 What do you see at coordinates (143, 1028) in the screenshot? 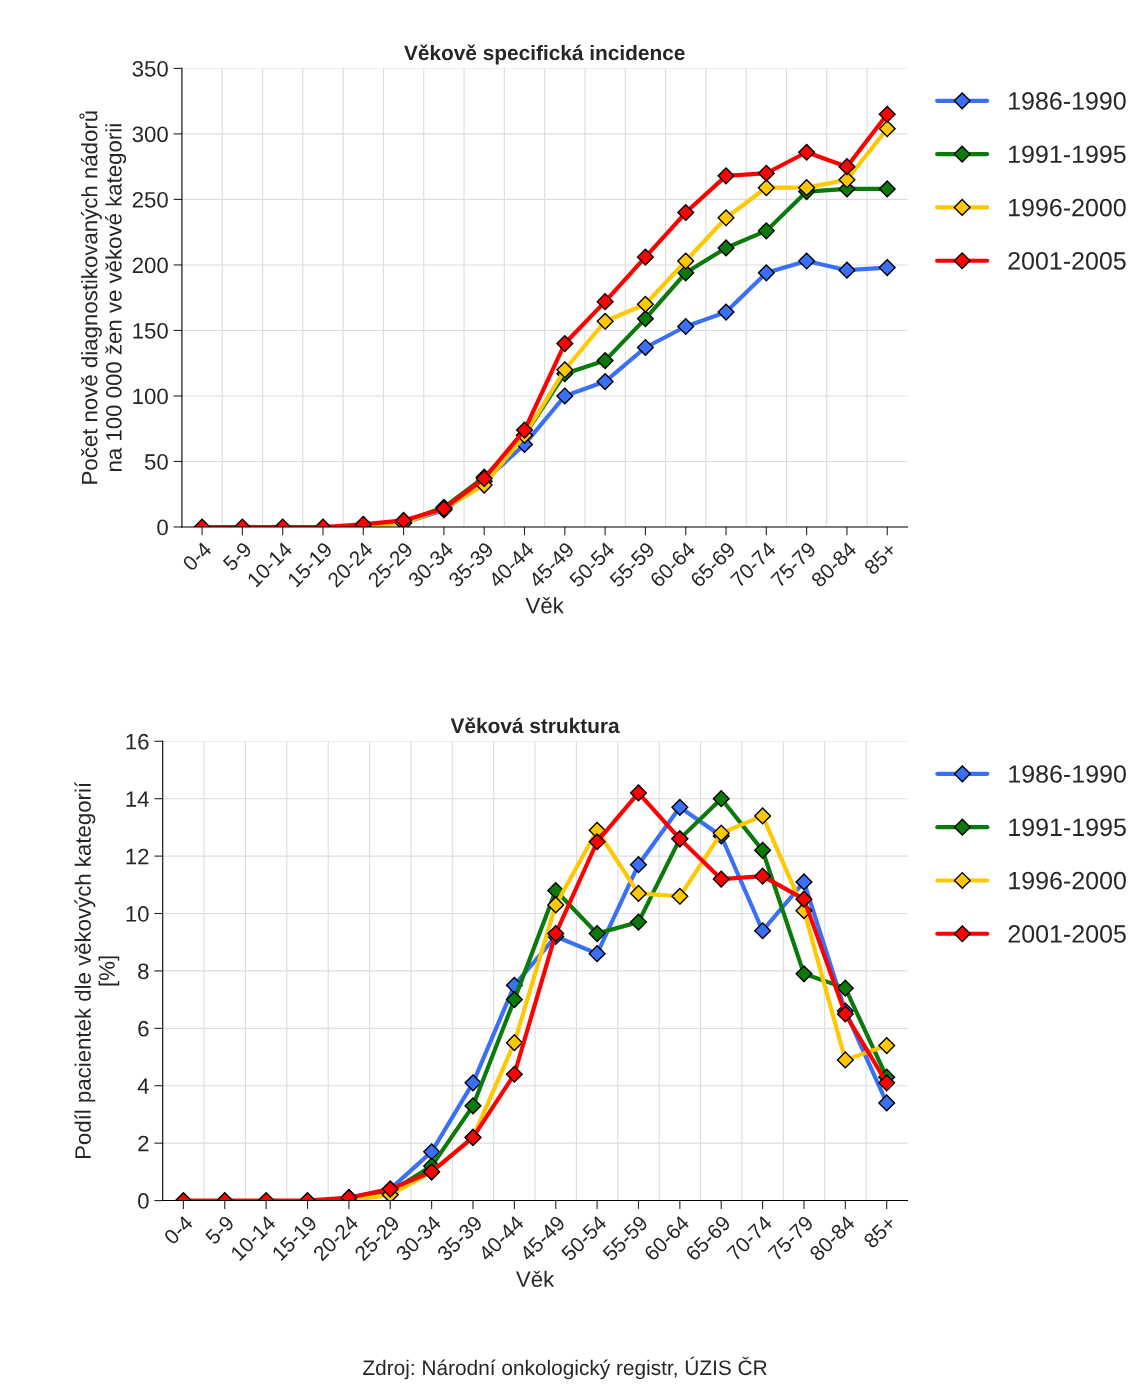
I see `y-tick-label: 6` at bounding box center [143, 1028].